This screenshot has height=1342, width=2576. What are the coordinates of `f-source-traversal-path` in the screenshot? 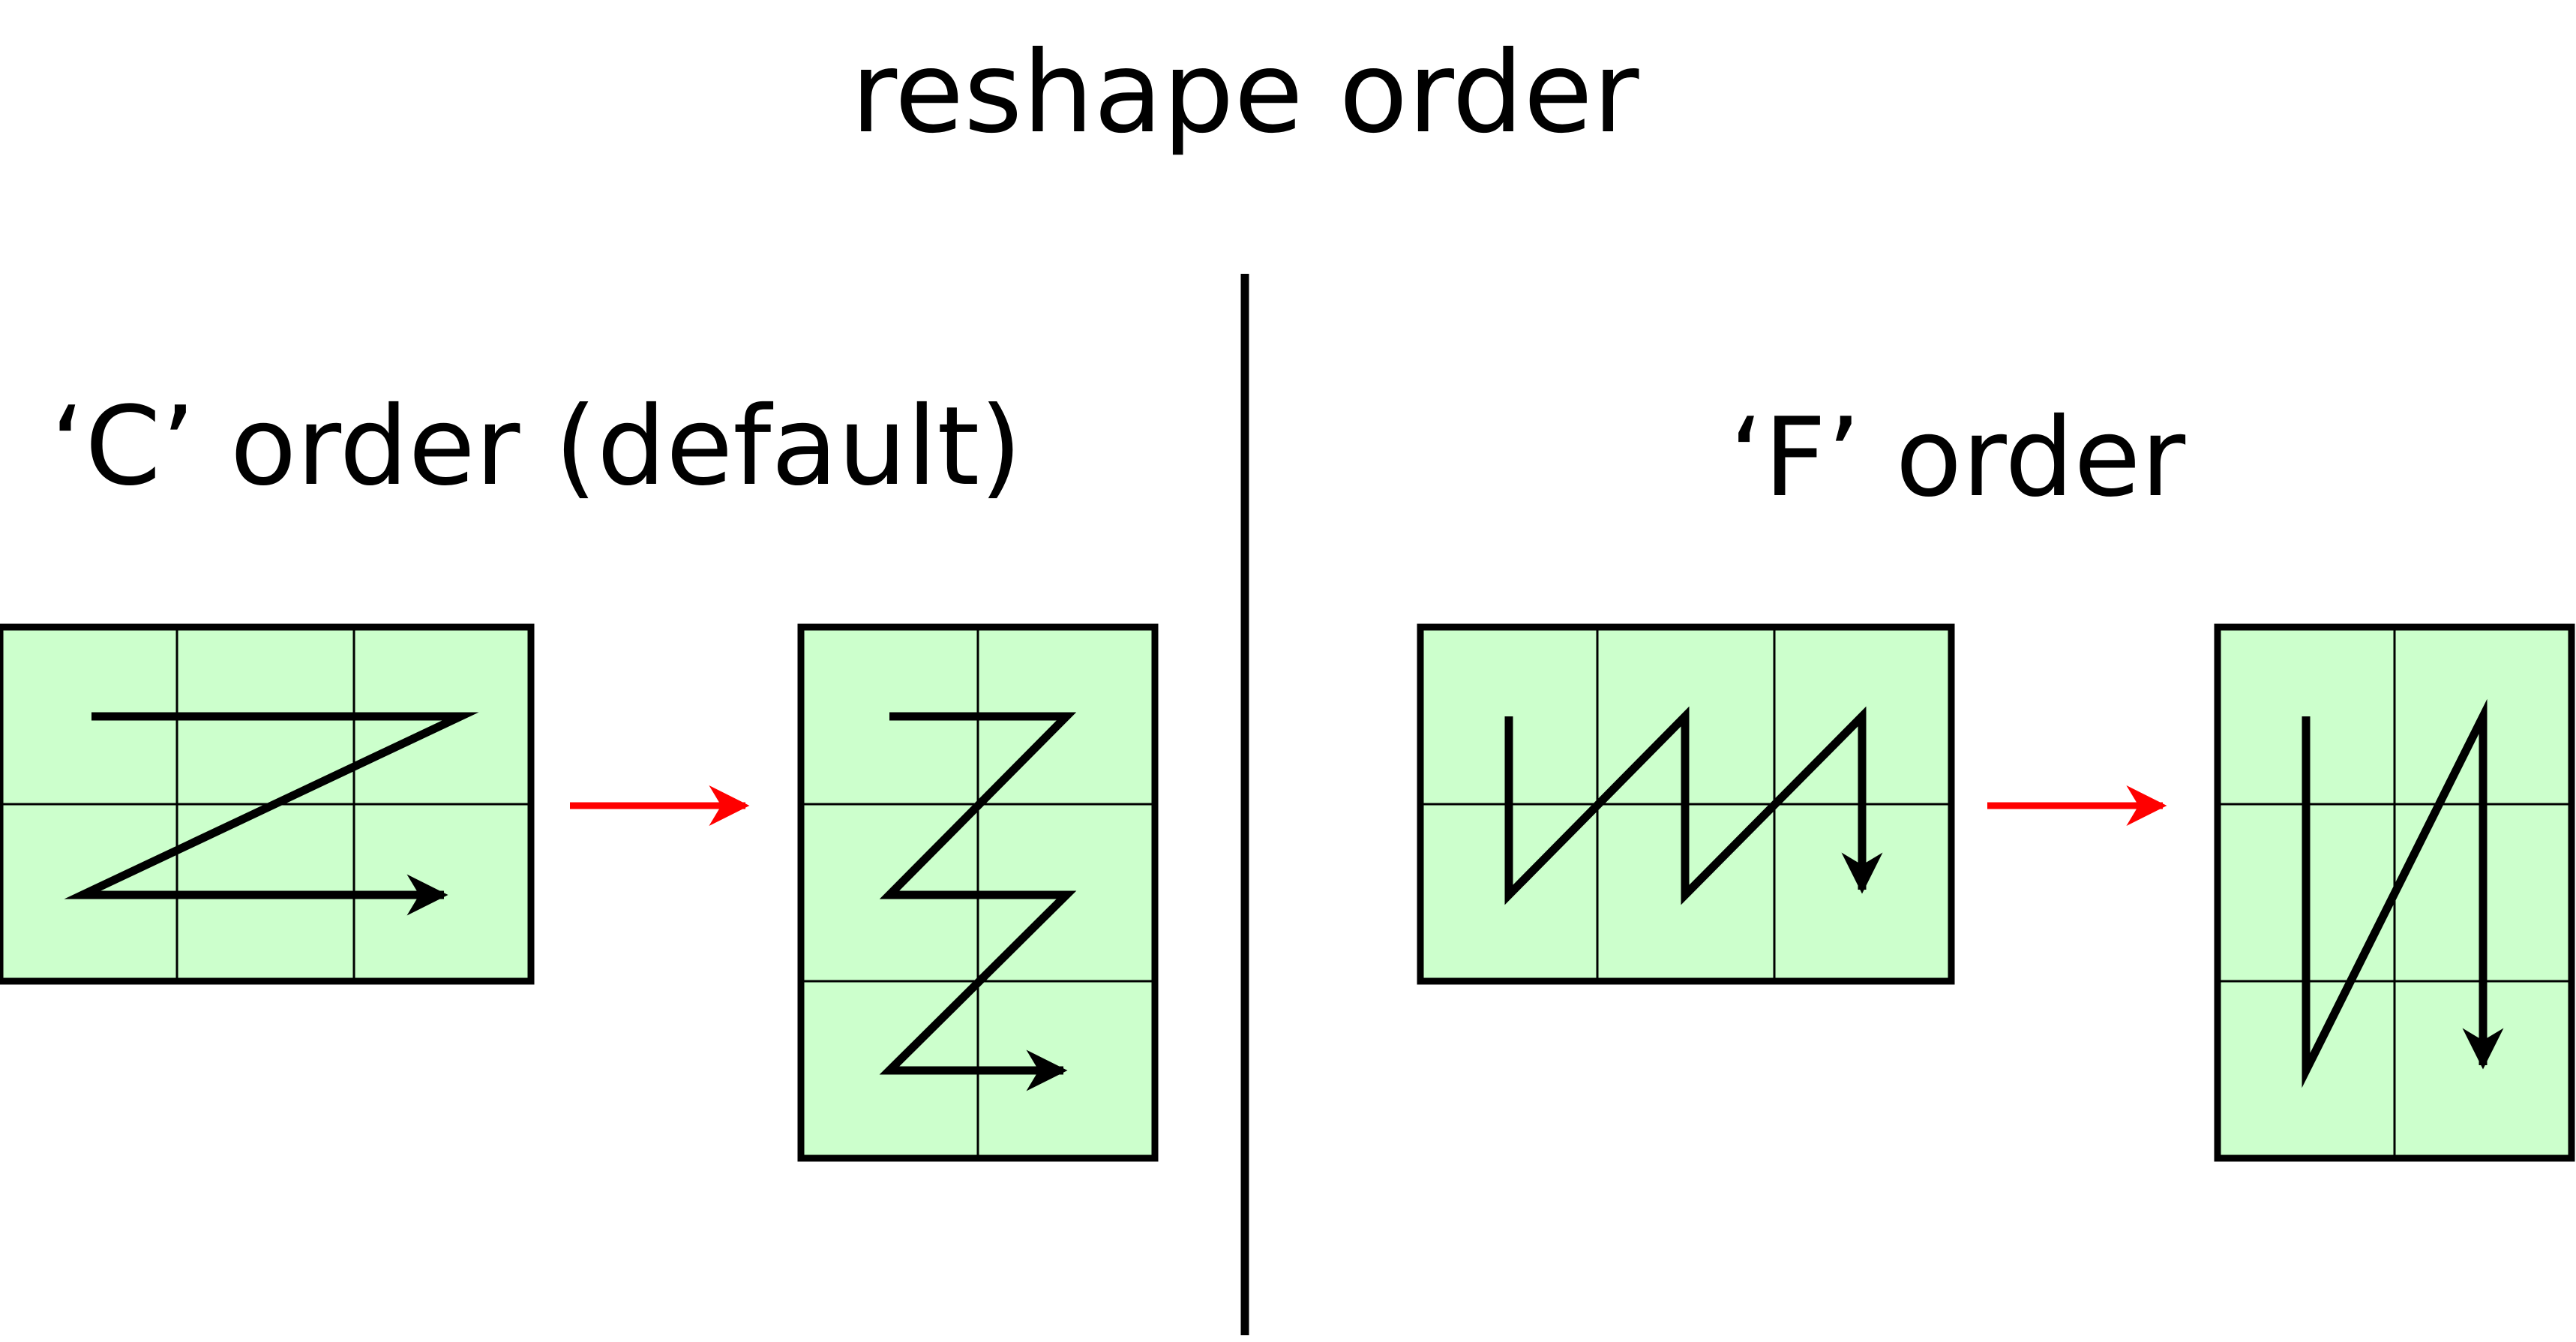 It's located at (1694, 806).